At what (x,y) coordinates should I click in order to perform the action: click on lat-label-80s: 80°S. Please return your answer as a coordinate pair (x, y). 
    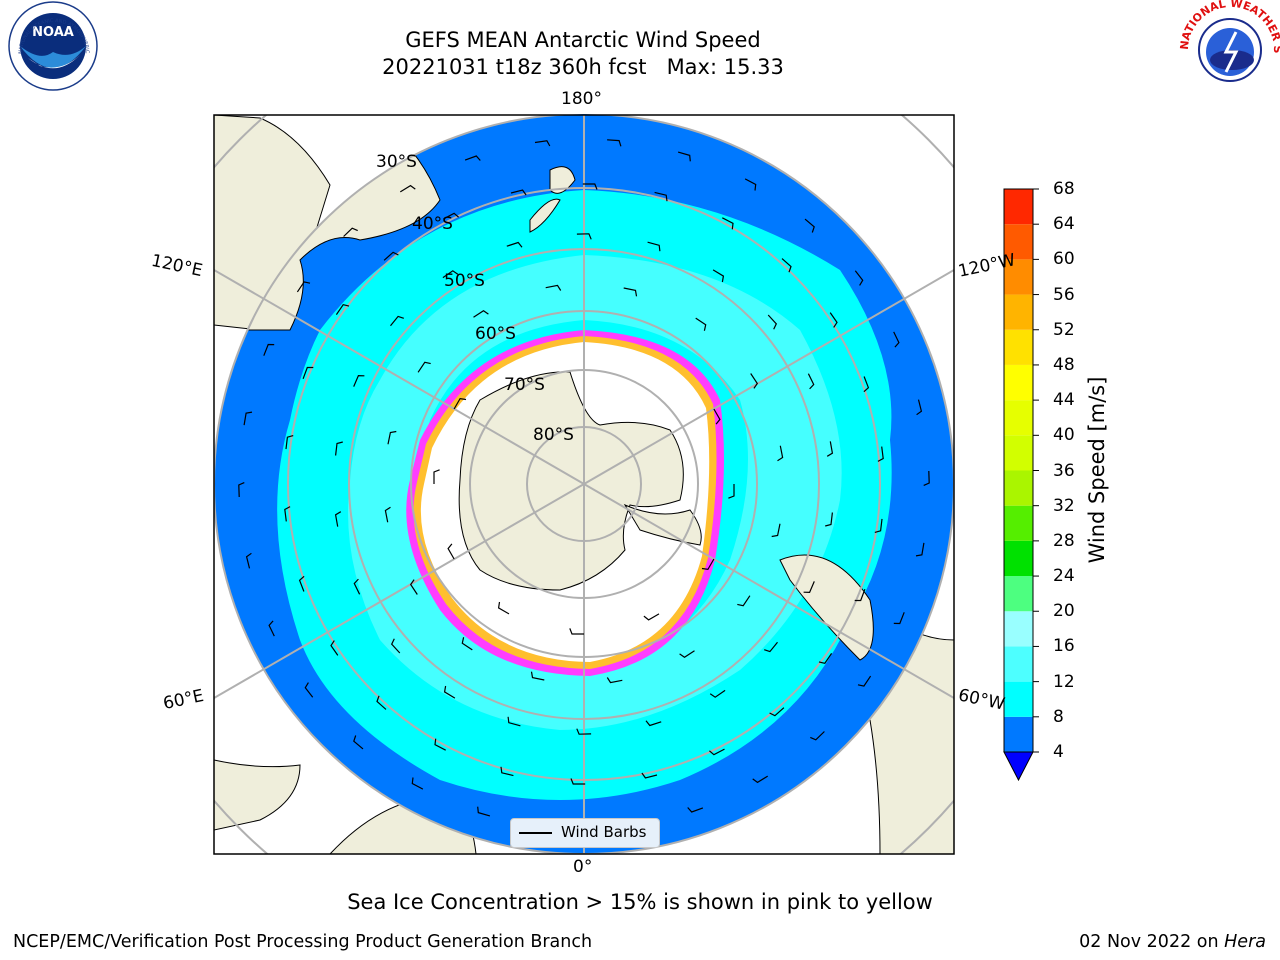
    Looking at the image, I should click on (553, 435).